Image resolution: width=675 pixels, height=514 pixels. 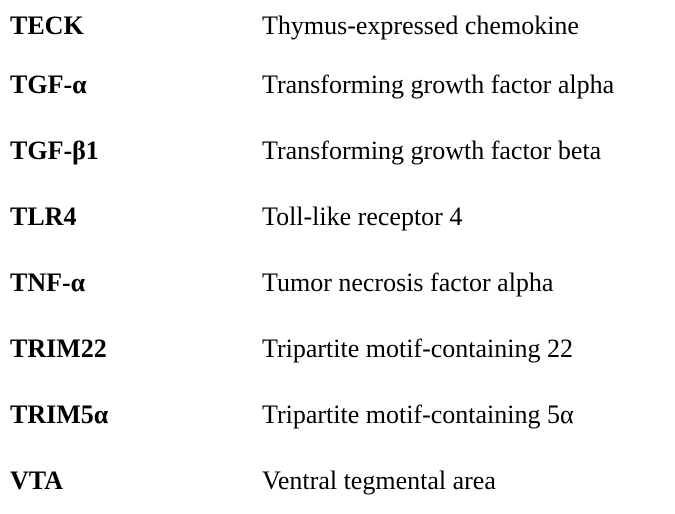 I want to click on list-item: TGF-β1 Transforming growth factor beta, so click(x=340, y=151).